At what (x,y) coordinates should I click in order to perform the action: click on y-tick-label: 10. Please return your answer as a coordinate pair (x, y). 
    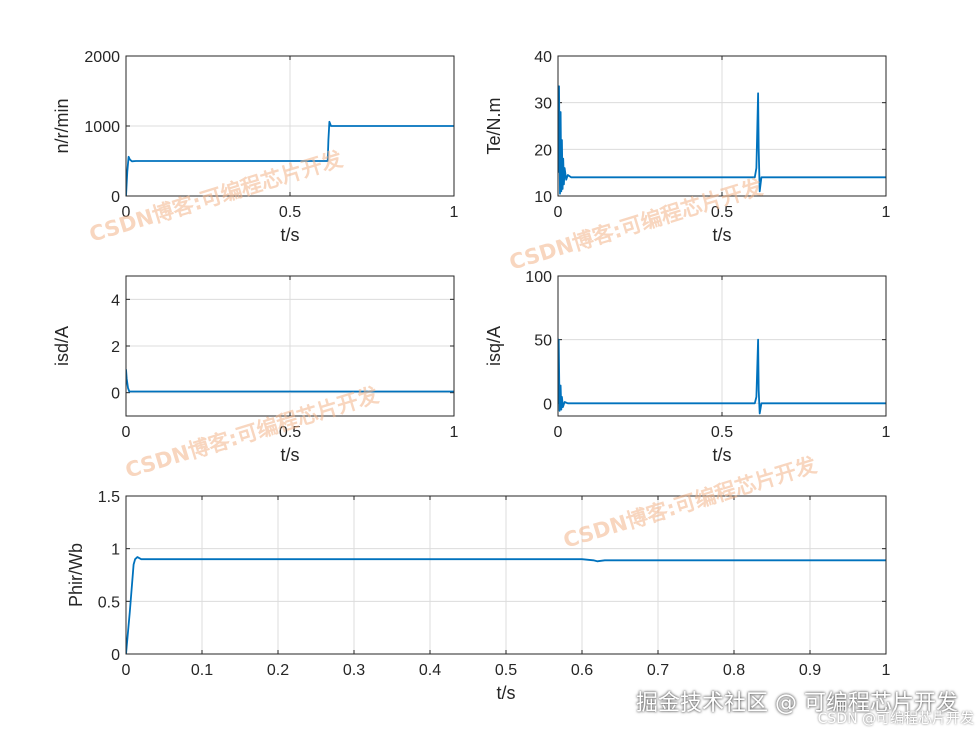
    Looking at the image, I should click on (543, 197).